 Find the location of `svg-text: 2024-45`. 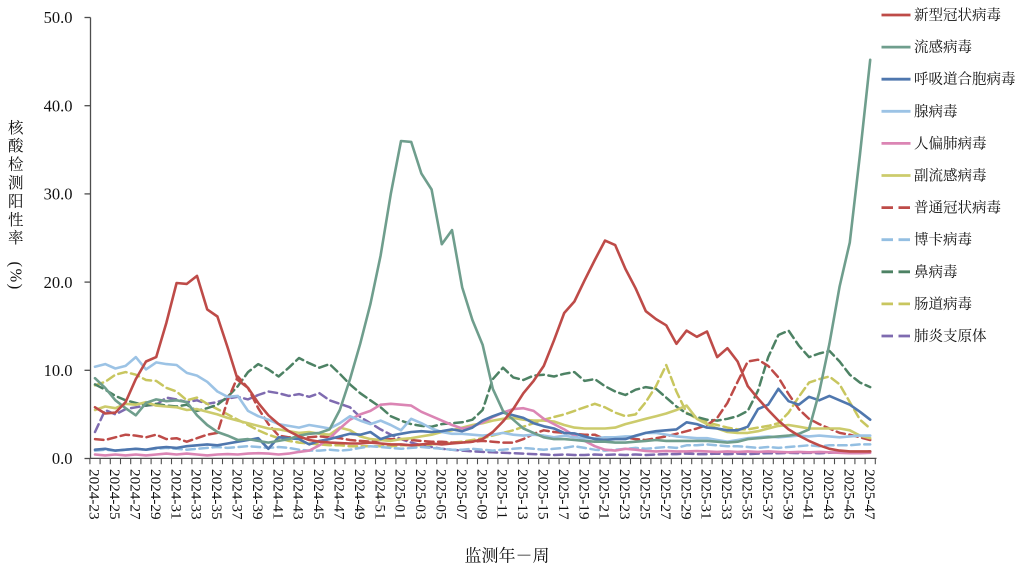

svg-text: 2024-45 is located at coordinates (318, 494).